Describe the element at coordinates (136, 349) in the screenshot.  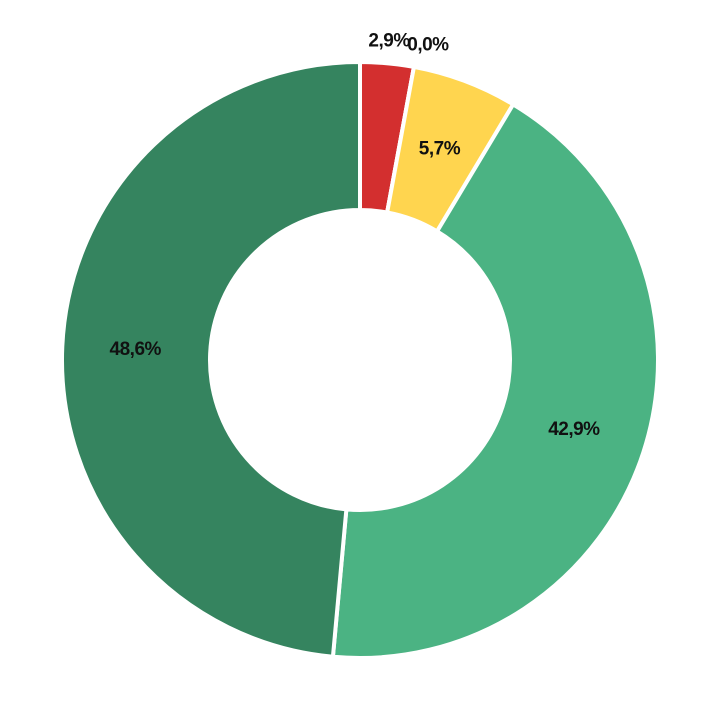
I see `data-label: 48,6%` at that location.